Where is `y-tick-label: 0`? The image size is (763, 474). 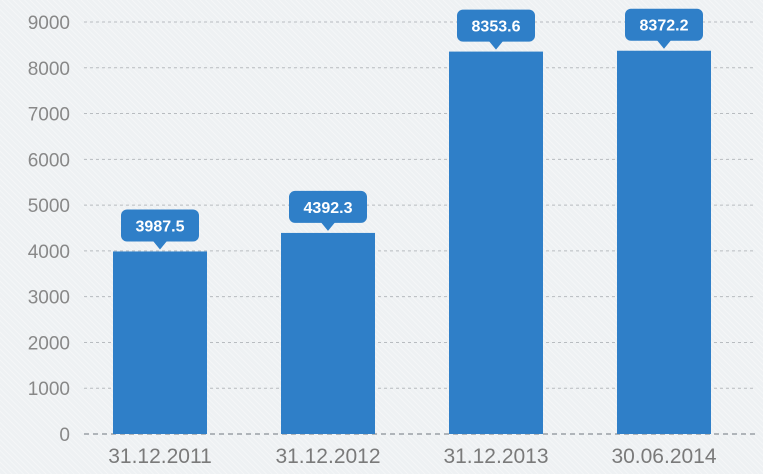
y-tick-label: 0 is located at coordinates (64, 435).